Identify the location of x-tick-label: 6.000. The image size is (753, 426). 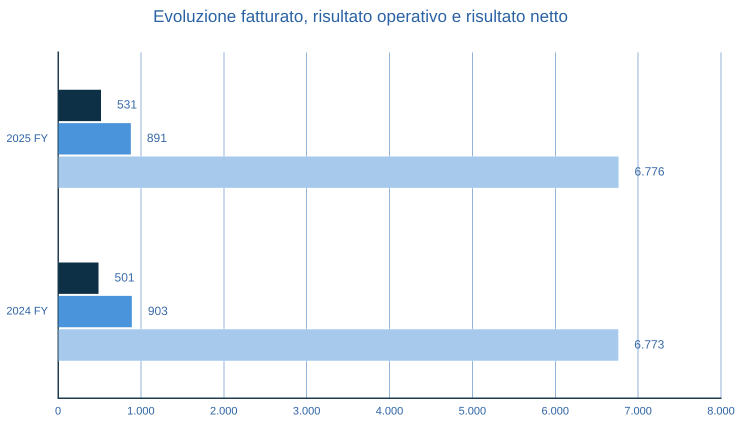
(555, 412).